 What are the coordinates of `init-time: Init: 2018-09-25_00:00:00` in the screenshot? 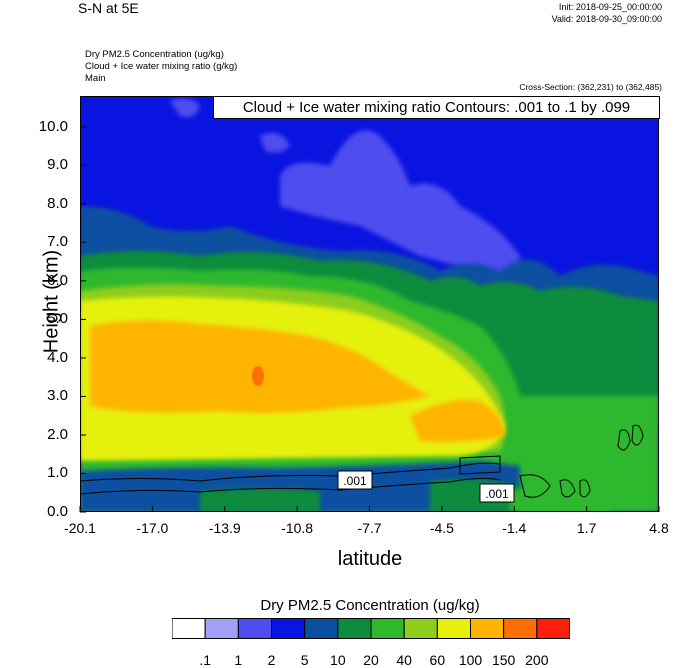 It's located at (610, 7).